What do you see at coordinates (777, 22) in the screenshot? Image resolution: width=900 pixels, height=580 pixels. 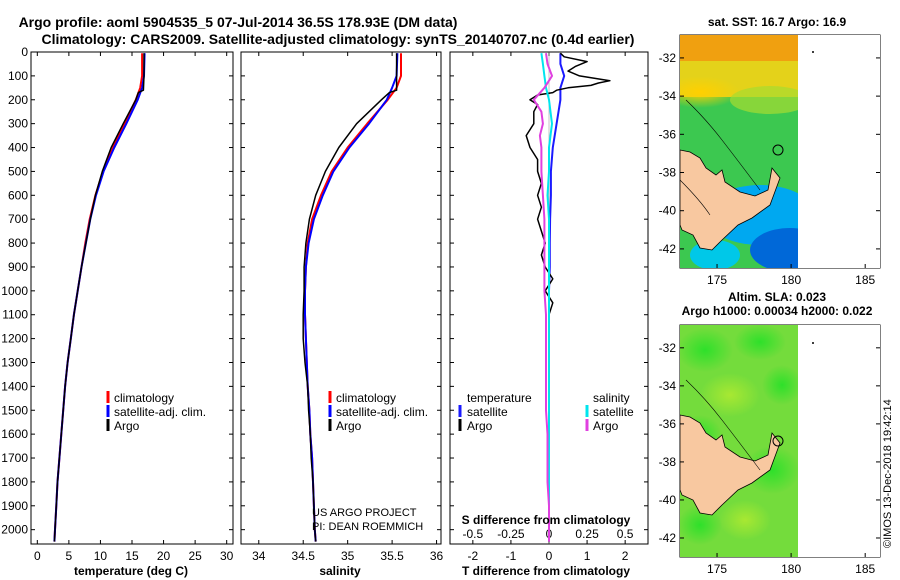 I see `sst-map-title: sat. SST: 16.7 Argo: 16.9` at bounding box center [777, 22].